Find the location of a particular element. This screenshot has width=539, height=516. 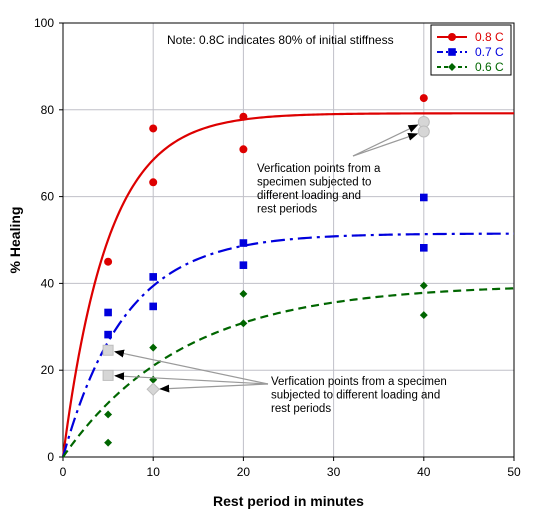

x-tick-label: 40 is located at coordinates (424, 472).